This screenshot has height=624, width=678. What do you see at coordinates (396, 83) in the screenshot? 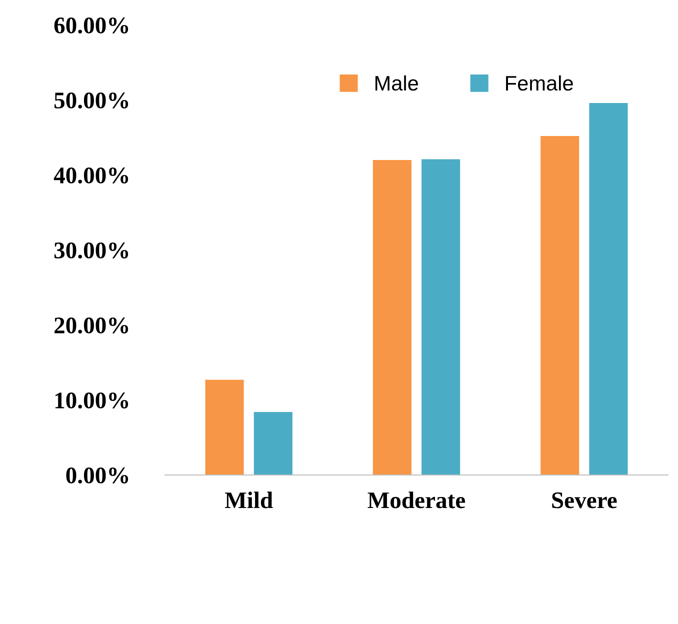
I see `legend-label: Male` at bounding box center [396, 83].